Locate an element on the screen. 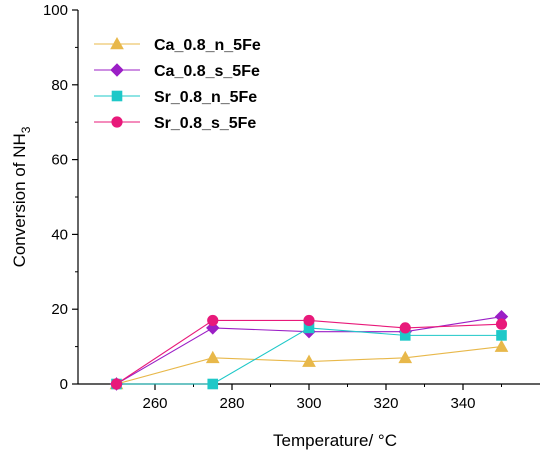 This screenshot has height=460, width=550. y-tick-label: 0 is located at coordinates (64, 384).